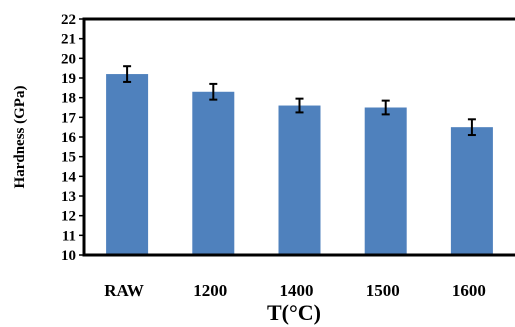 Image resolution: width=515 pixels, height=327 pixels. I want to click on x-tick-label: 1500, so click(383, 290).